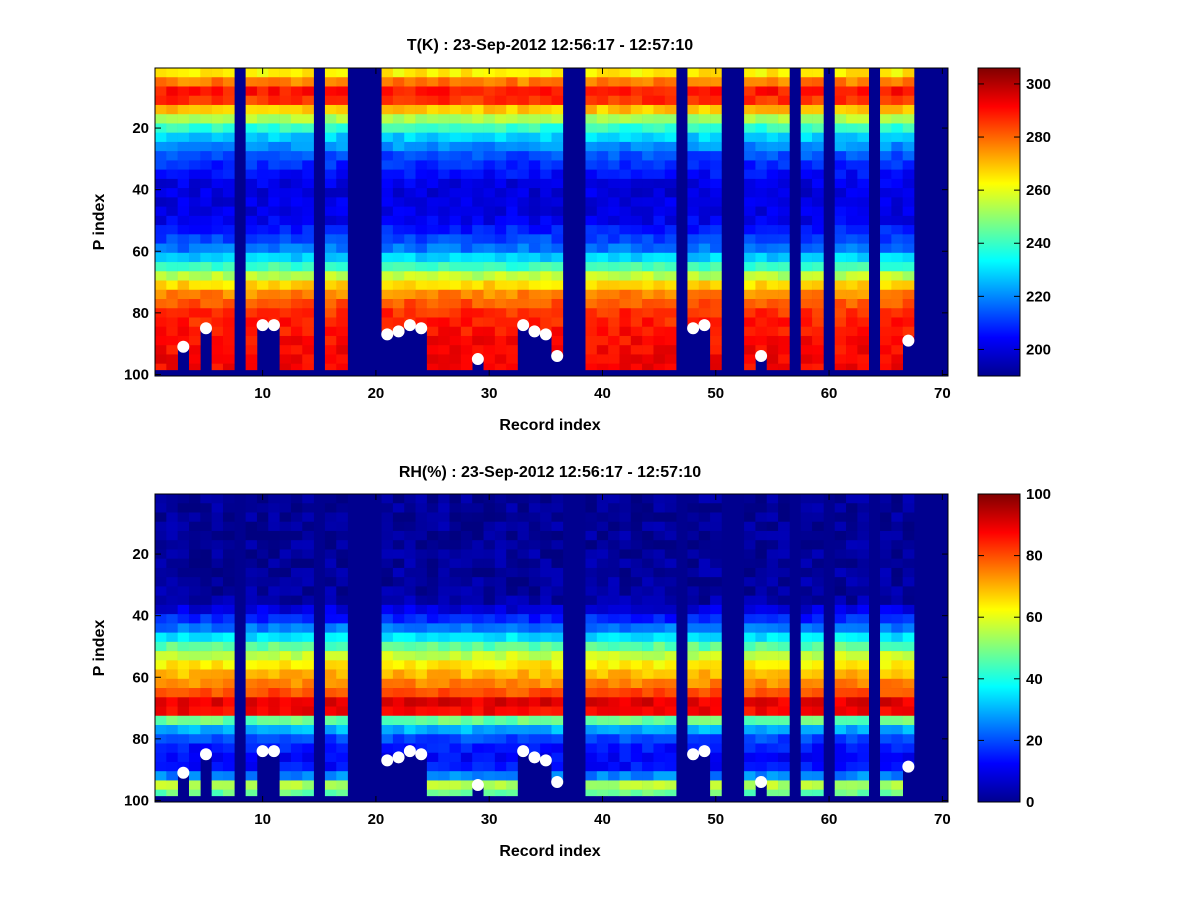  What do you see at coordinates (1038, 190) in the screenshot?
I see `colorbar-tick-label: 260` at bounding box center [1038, 190].